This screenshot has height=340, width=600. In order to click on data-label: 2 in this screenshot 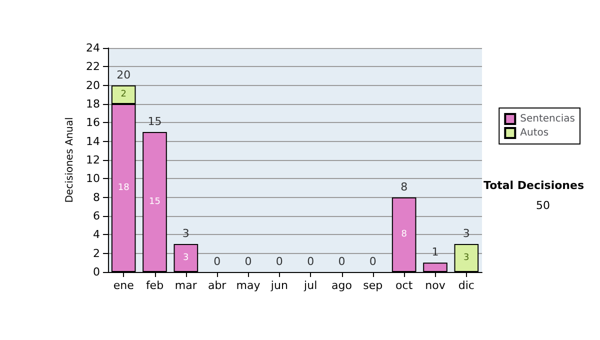, I will do `click(123, 95)`.